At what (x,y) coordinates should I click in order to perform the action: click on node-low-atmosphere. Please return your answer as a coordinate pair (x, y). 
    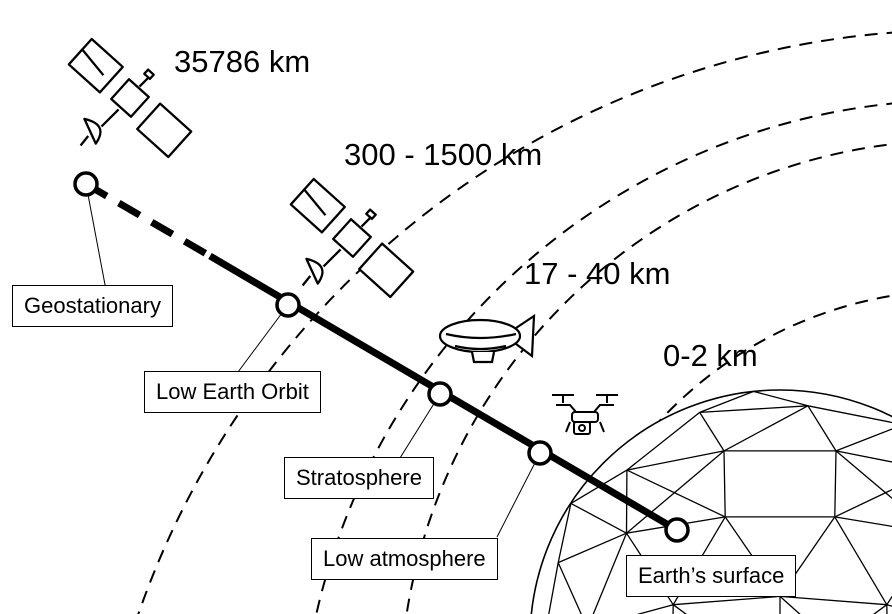
    Looking at the image, I should click on (540, 453).